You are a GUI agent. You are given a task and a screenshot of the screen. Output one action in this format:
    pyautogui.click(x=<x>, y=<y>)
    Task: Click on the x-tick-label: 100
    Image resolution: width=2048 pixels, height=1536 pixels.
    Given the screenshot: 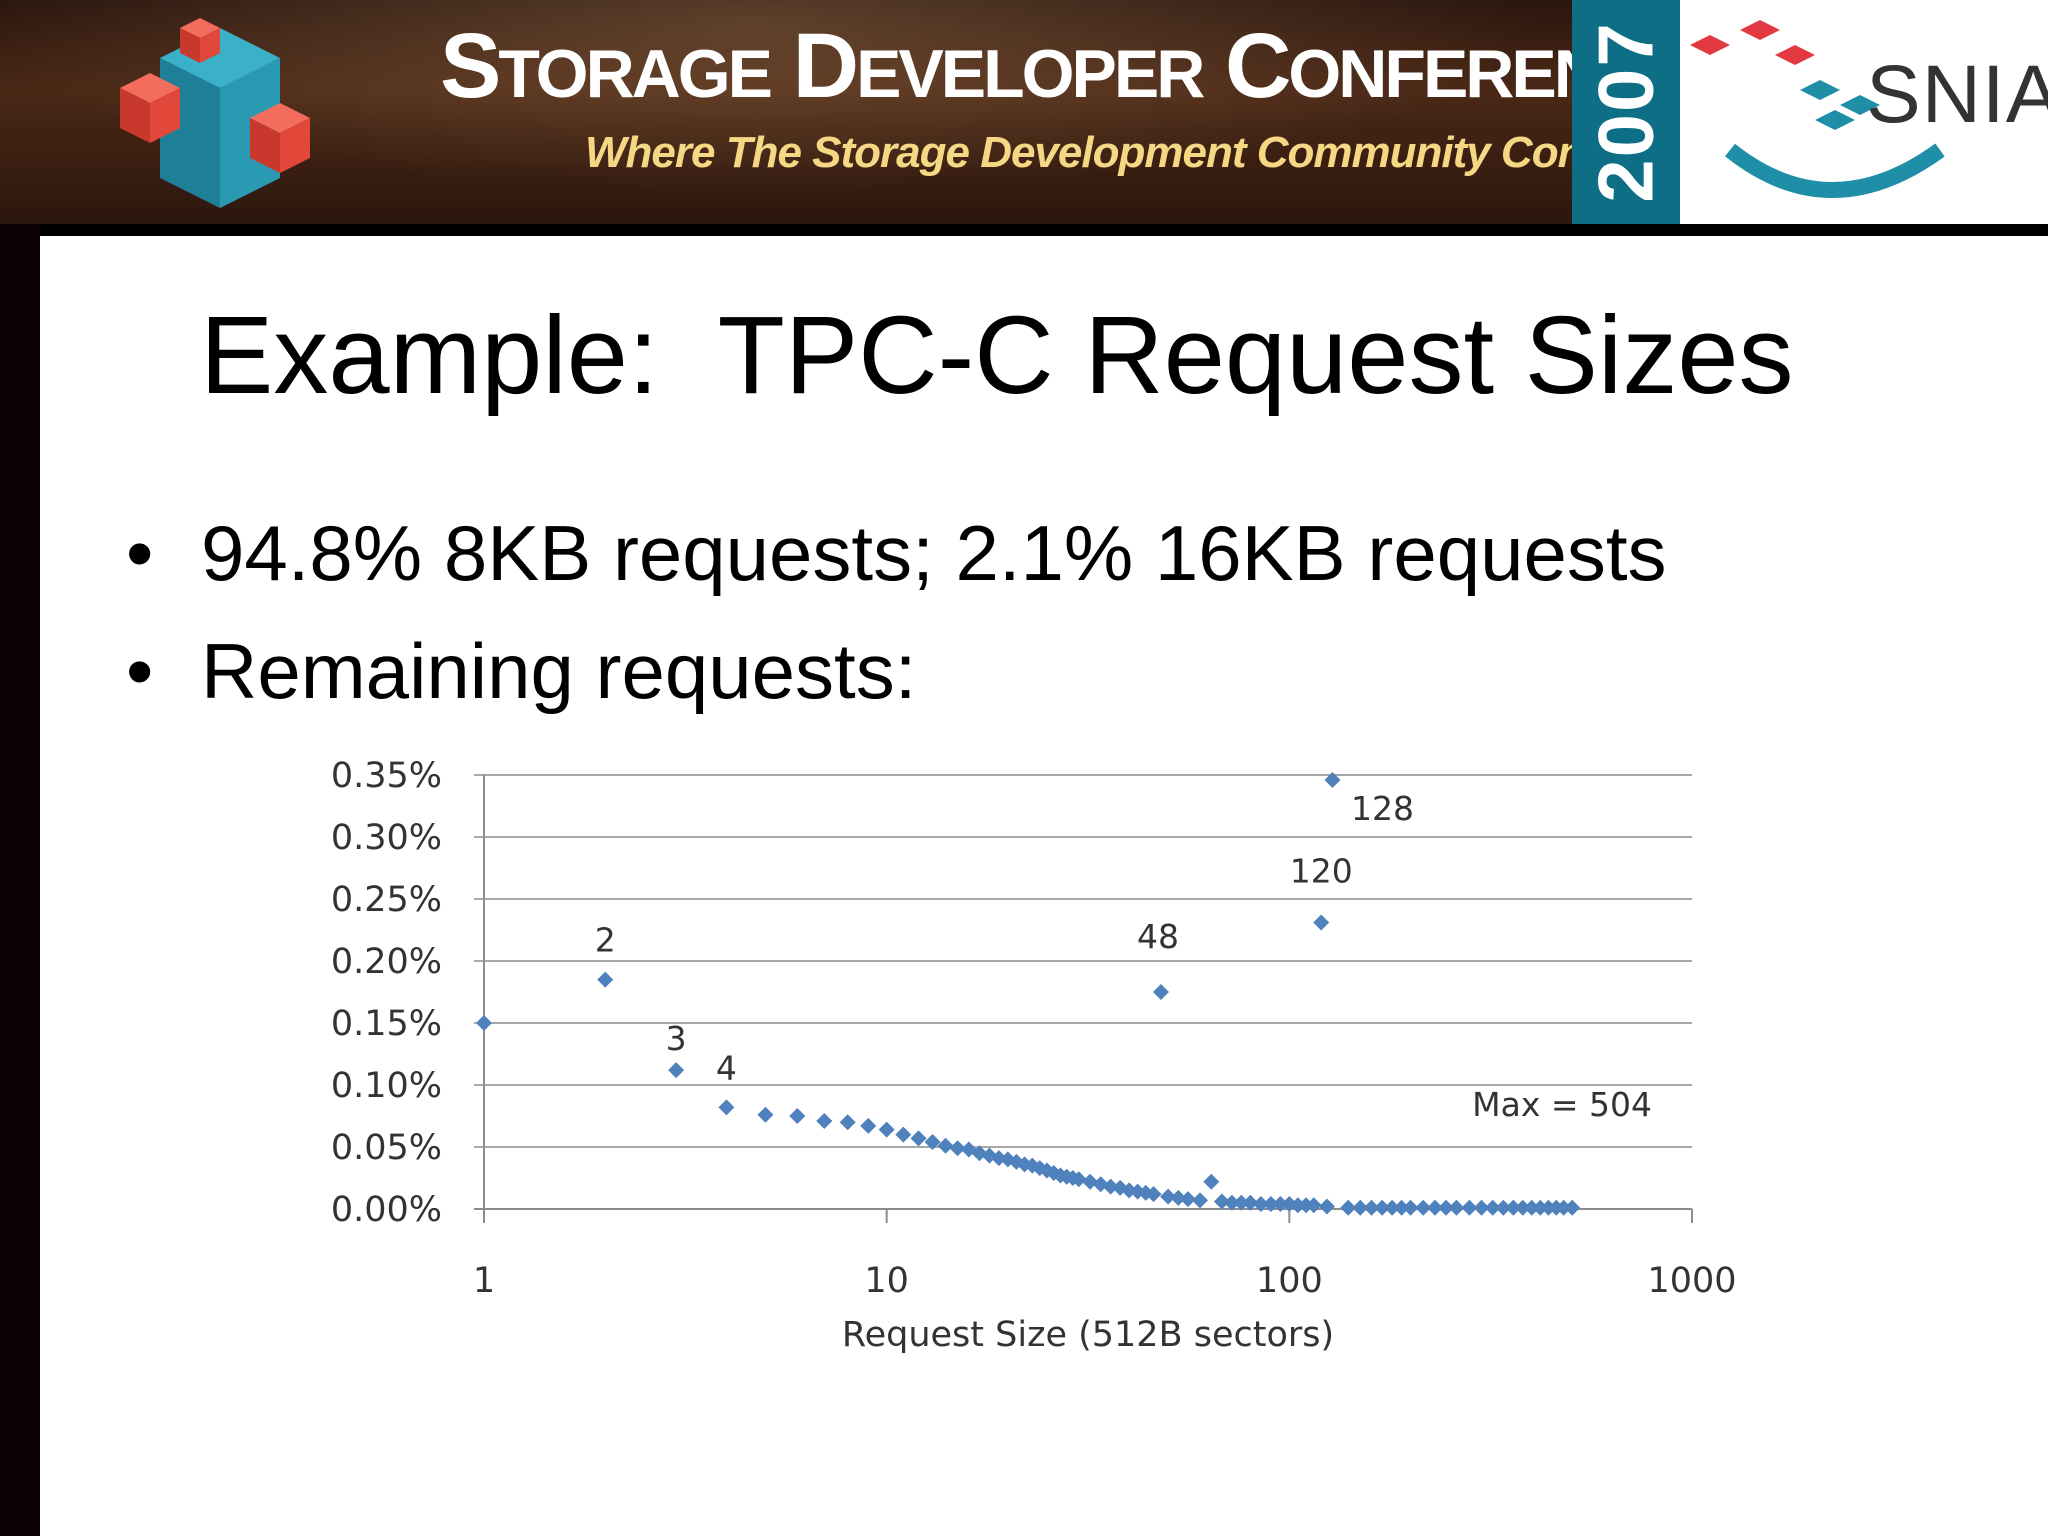 What is the action you would take?
    pyautogui.click(x=1289, y=1281)
    